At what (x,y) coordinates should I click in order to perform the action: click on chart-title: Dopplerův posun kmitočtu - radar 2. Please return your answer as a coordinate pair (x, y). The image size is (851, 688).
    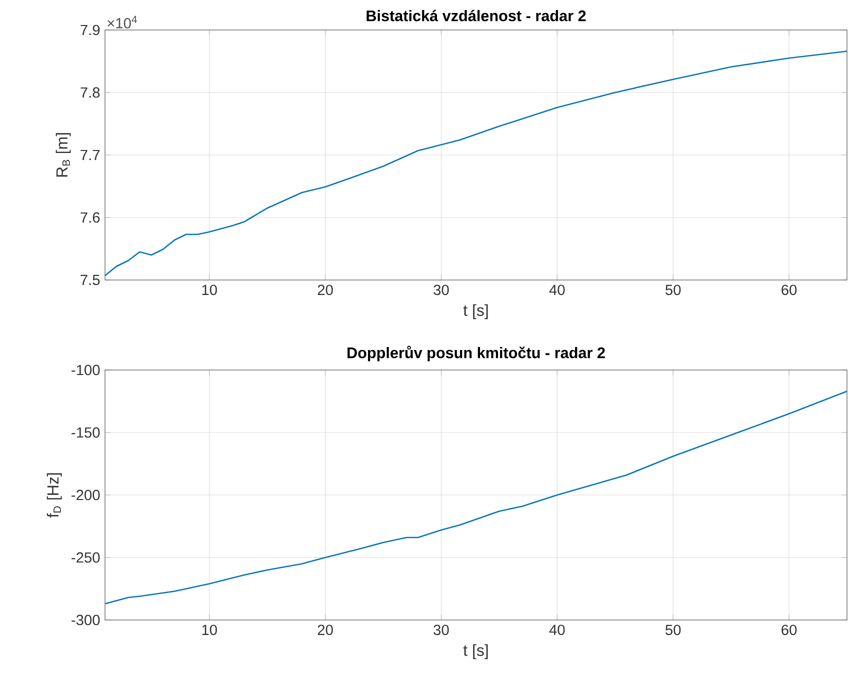
    Looking at the image, I should click on (476, 354).